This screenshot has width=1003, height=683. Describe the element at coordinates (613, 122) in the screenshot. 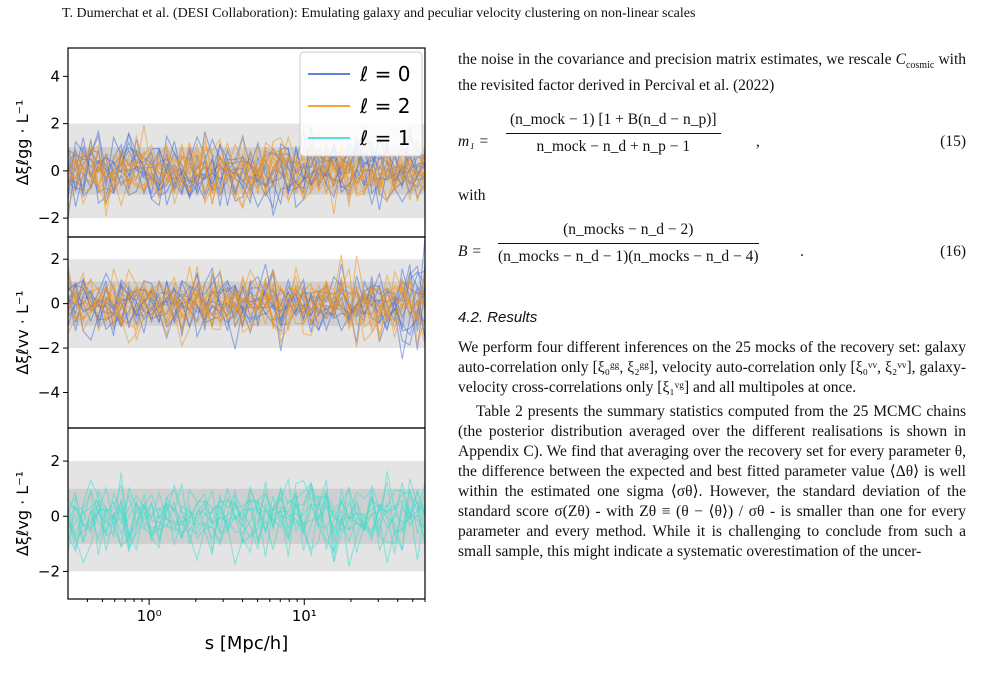

I see `eq15-numerator: (n_mock − 1) [1 + B(n_d − n_p)]` at that location.